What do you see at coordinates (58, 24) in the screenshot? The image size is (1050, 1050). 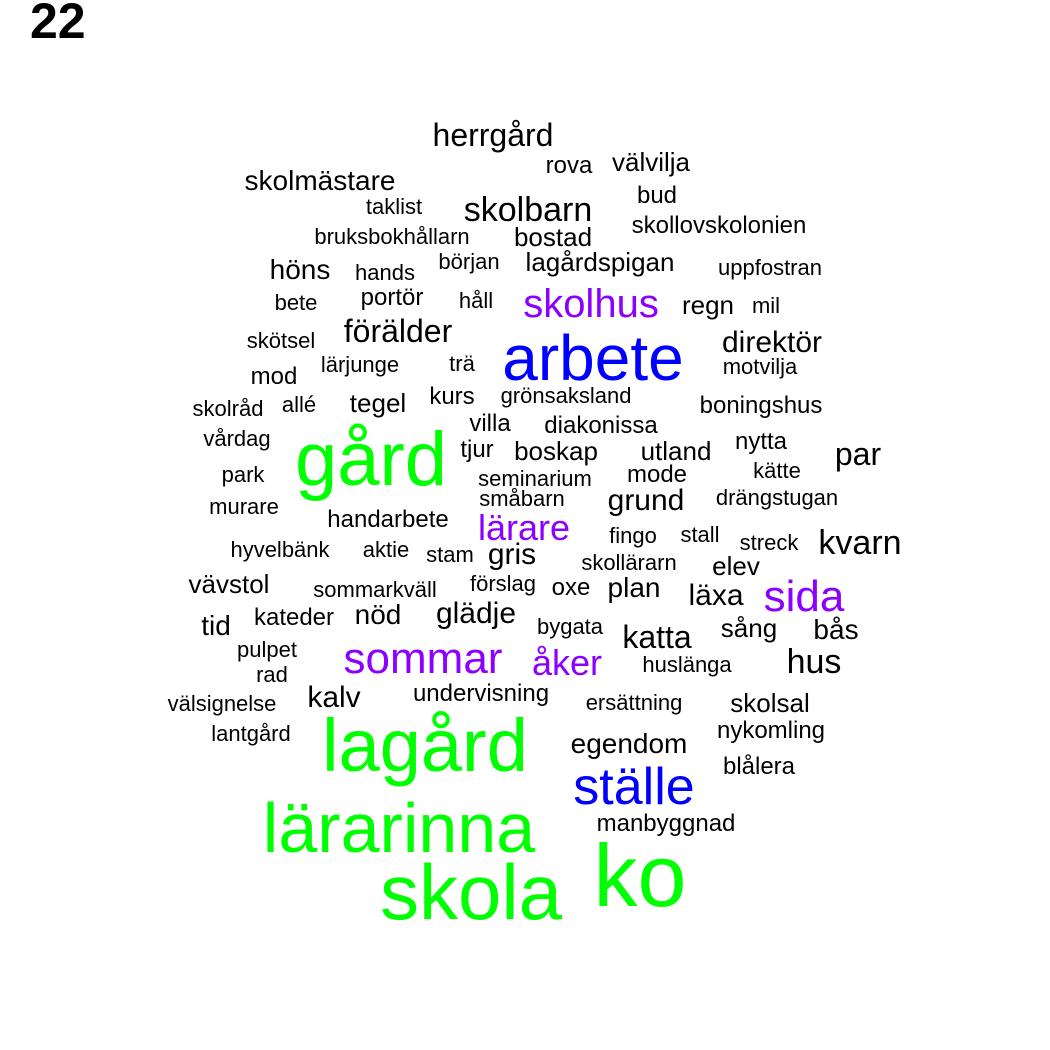 I see `panel-number: 22` at bounding box center [58, 24].